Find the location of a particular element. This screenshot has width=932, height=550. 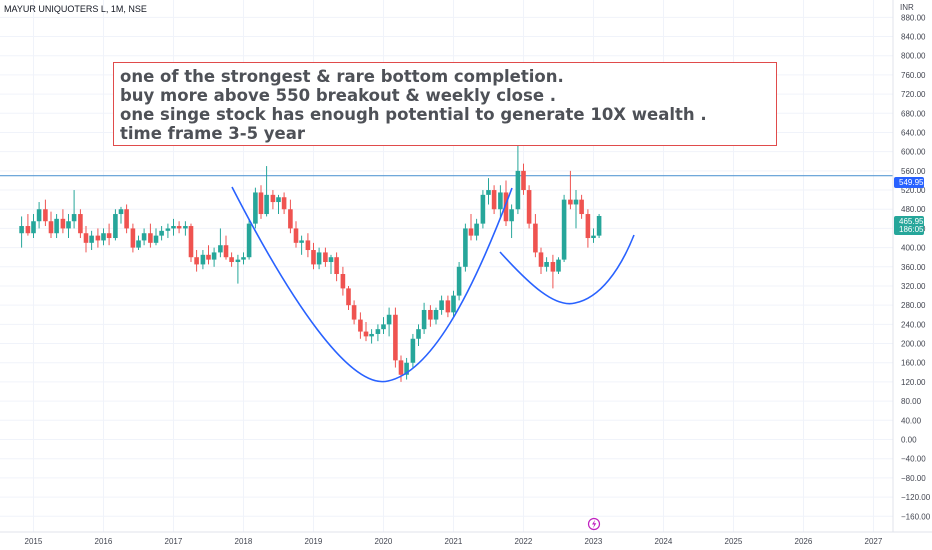

lightning-icon is located at coordinates (594, 524).